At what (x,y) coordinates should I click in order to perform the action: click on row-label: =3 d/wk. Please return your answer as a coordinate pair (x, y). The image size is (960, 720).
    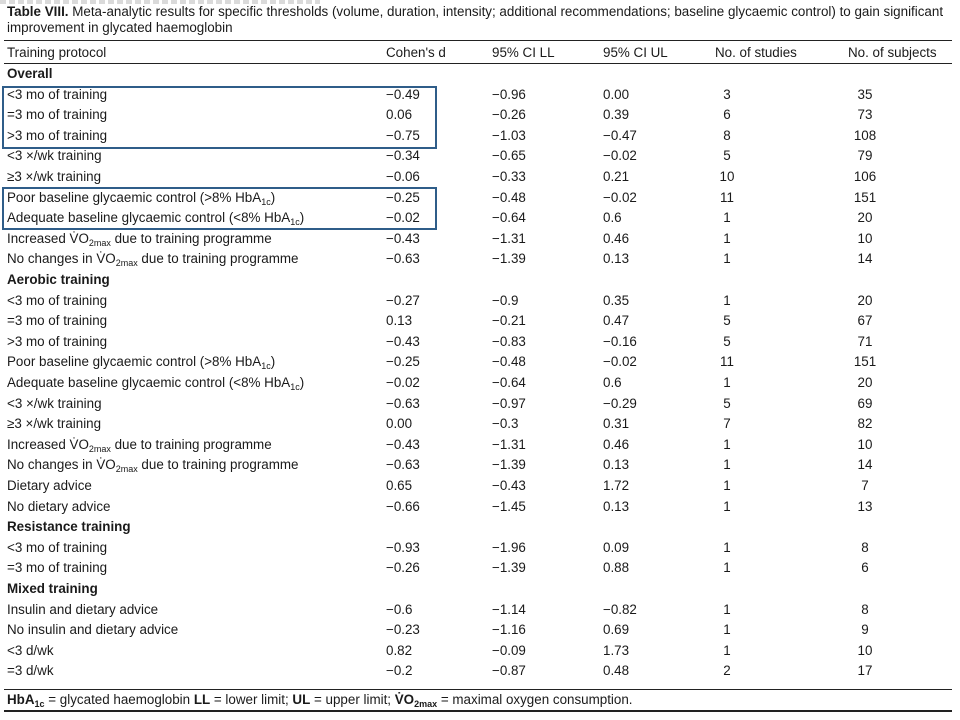
    Looking at the image, I should click on (30, 671).